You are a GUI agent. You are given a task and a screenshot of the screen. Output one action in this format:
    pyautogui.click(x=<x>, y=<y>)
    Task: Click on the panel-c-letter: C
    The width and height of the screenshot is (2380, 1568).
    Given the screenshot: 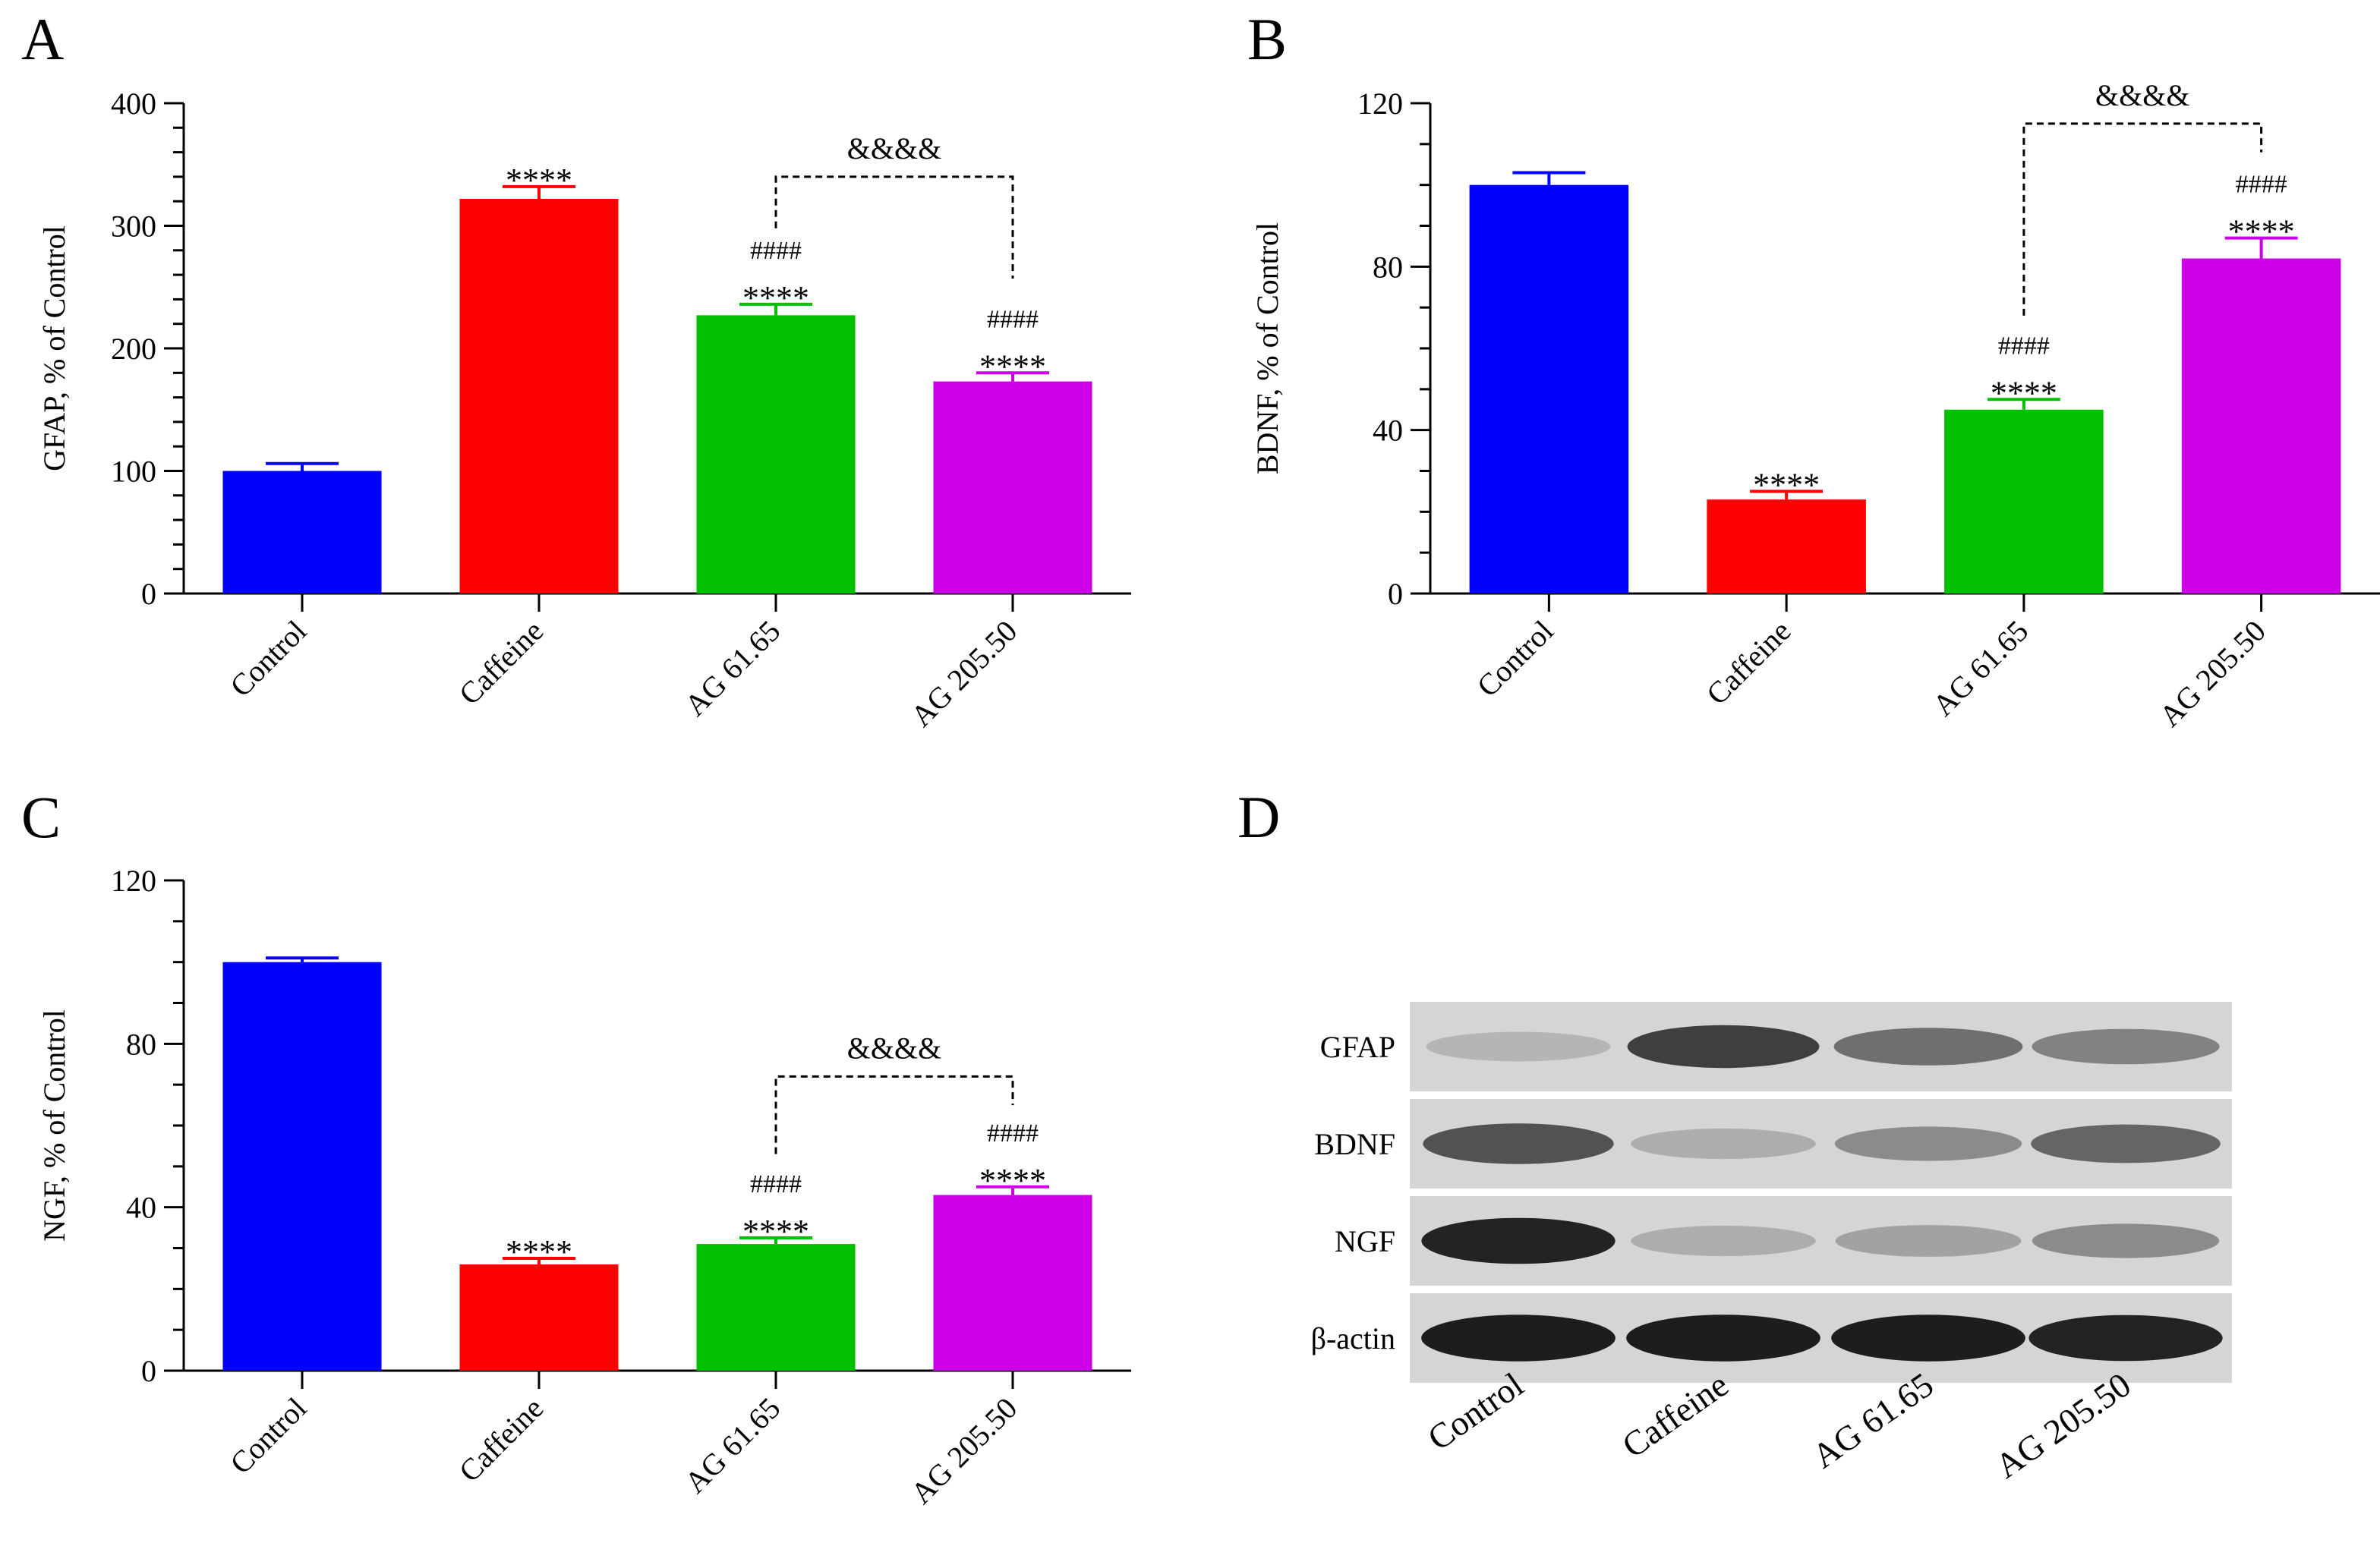 What is the action you would take?
    pyautogui.click(x=41, y=817)
    